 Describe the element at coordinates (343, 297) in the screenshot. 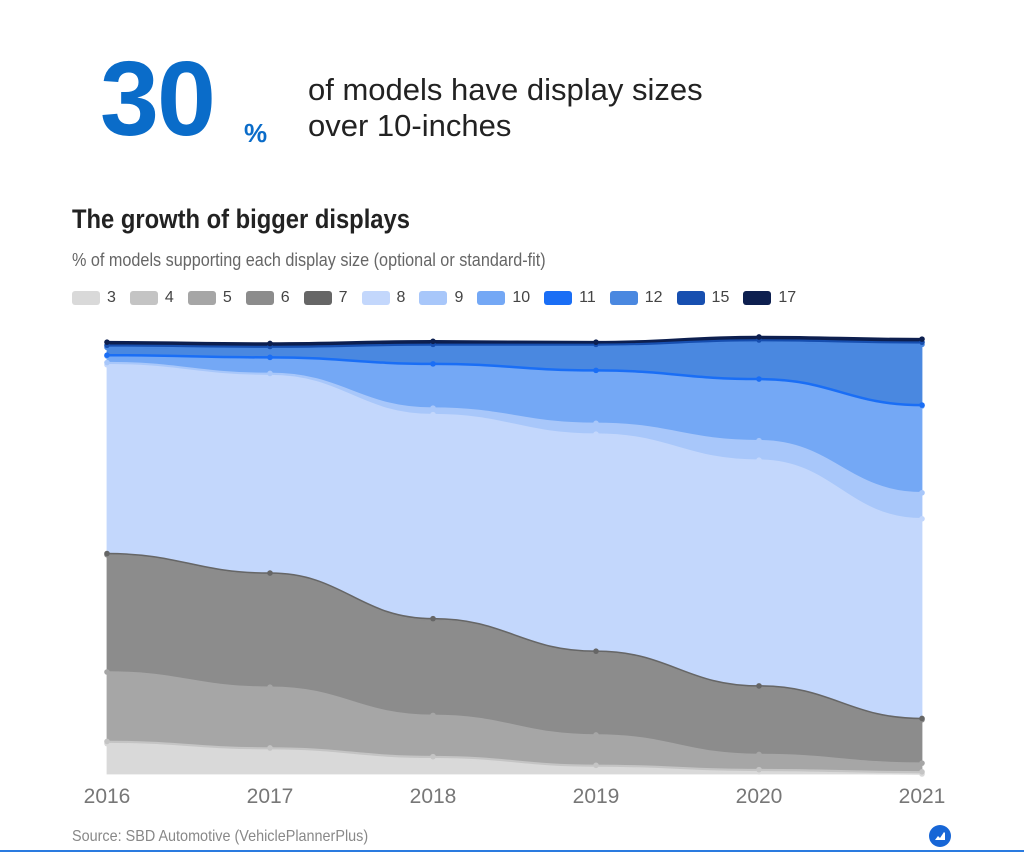

I see `legend-label: 7` at that location.